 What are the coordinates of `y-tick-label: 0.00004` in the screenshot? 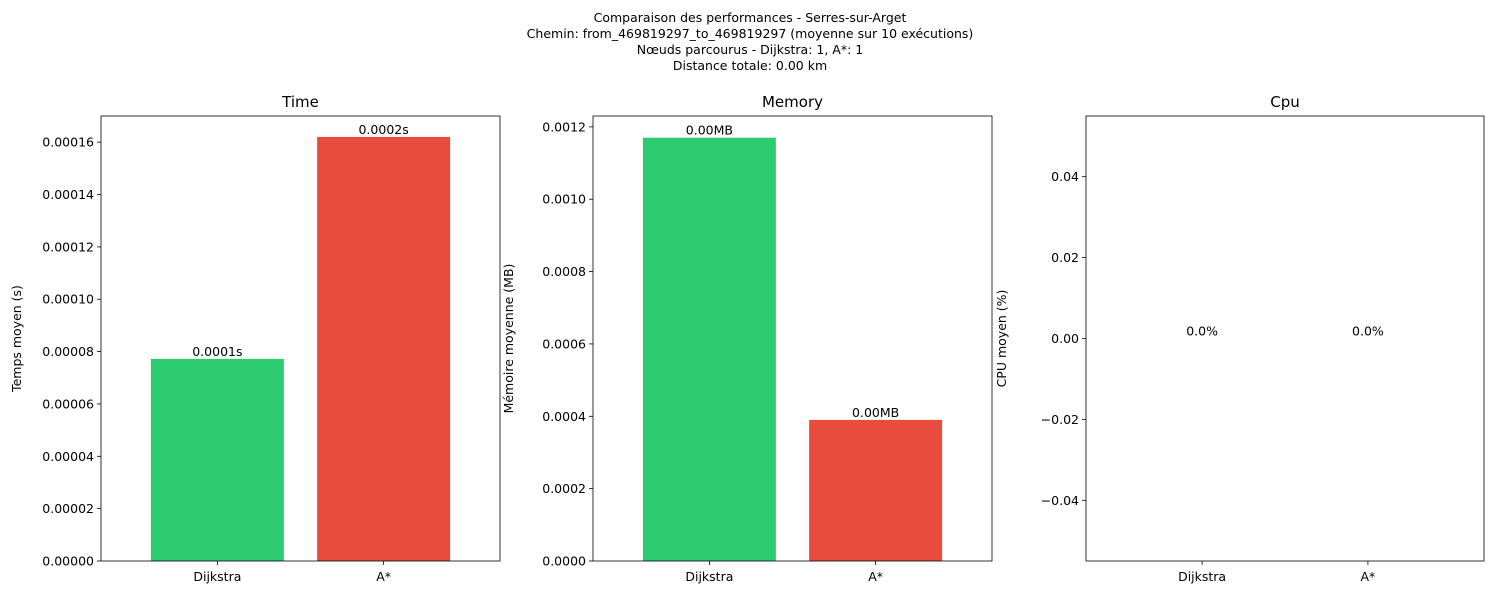 It's located at (68, 456).